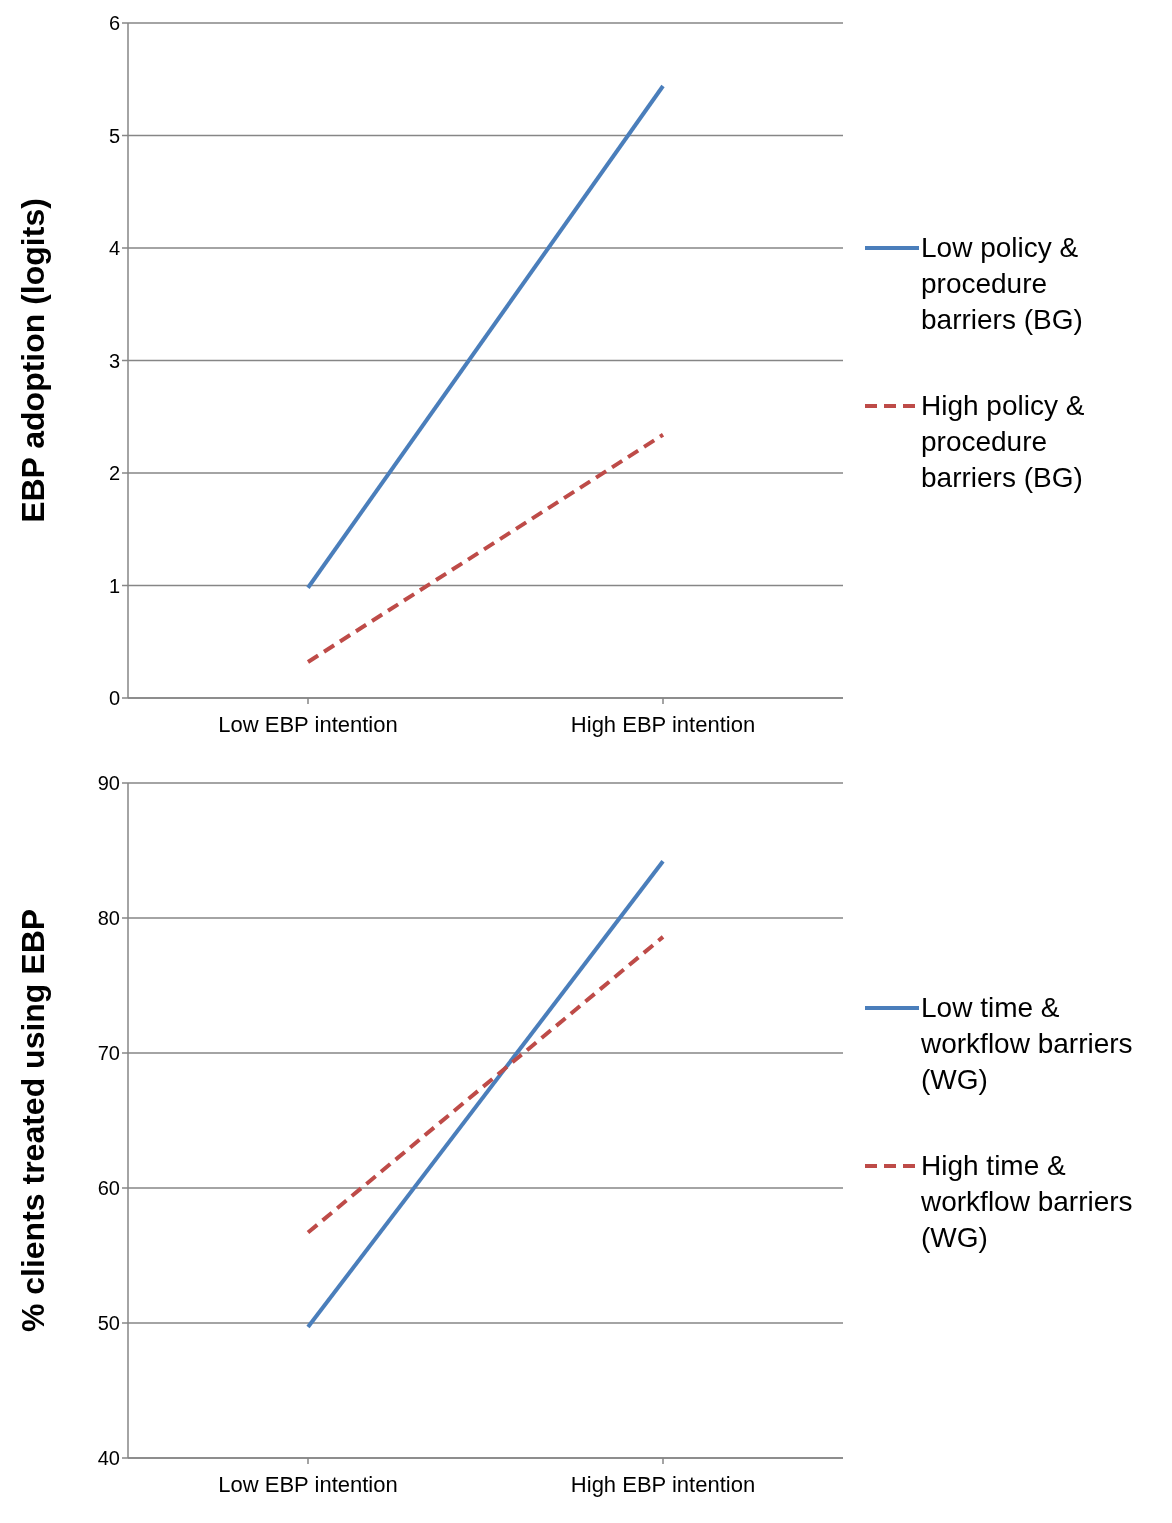 The height and width of the screenshot is (1523, 1172). I want to click on y-tick-label: 50, so click(108, 1323).